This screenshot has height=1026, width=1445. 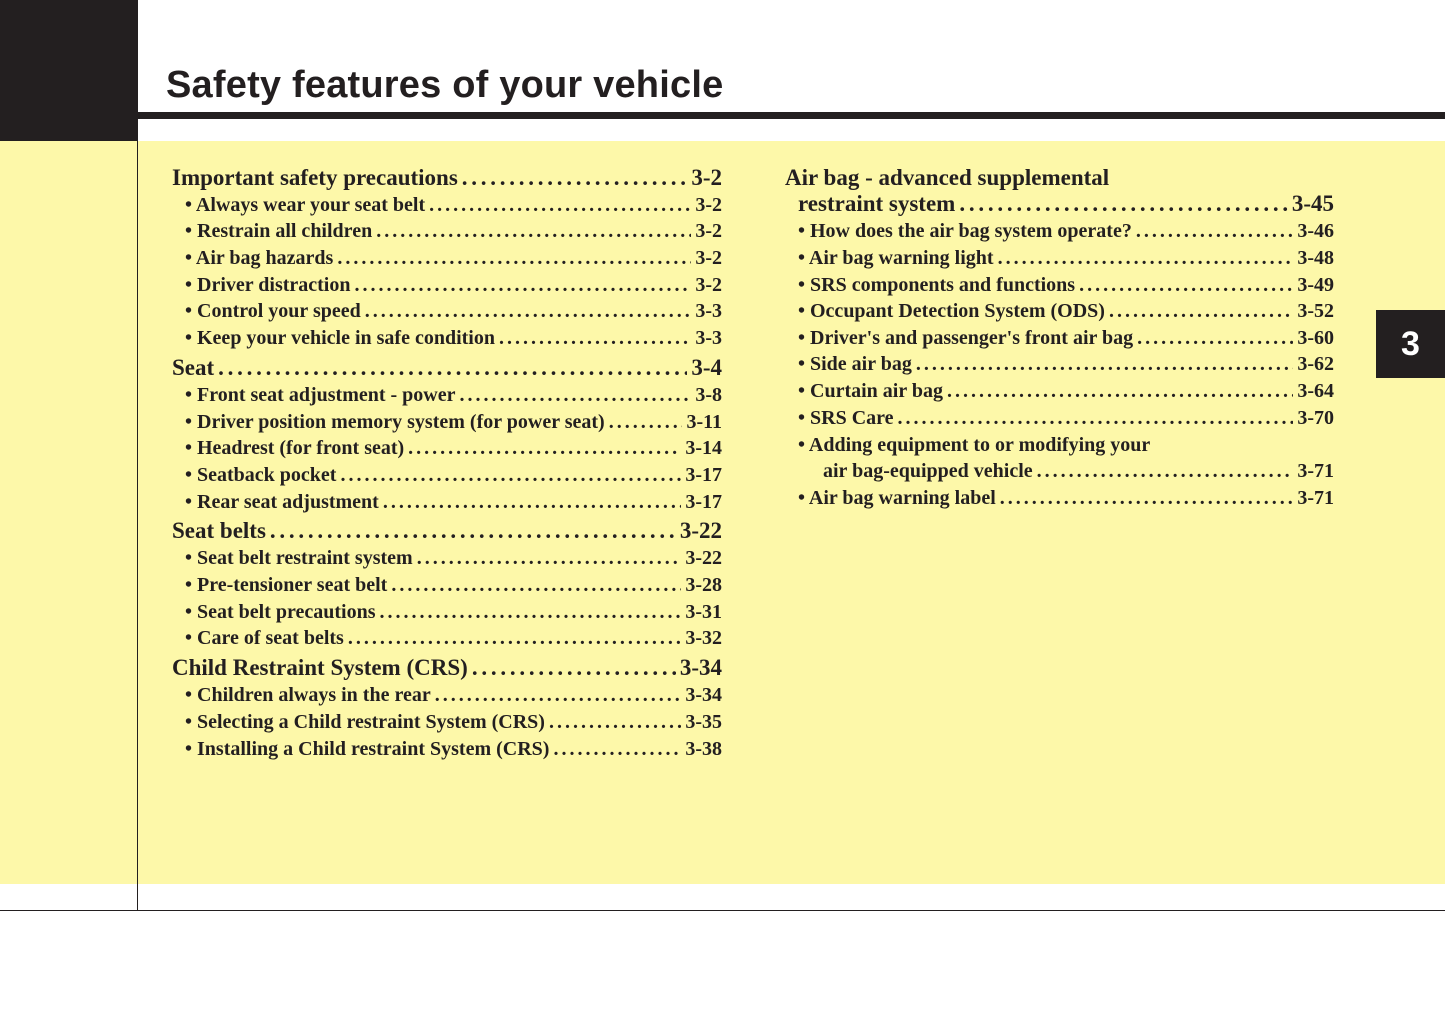 I want to click on toc-entry: Important safety precautions 3-2, so click(x=447, y=178).